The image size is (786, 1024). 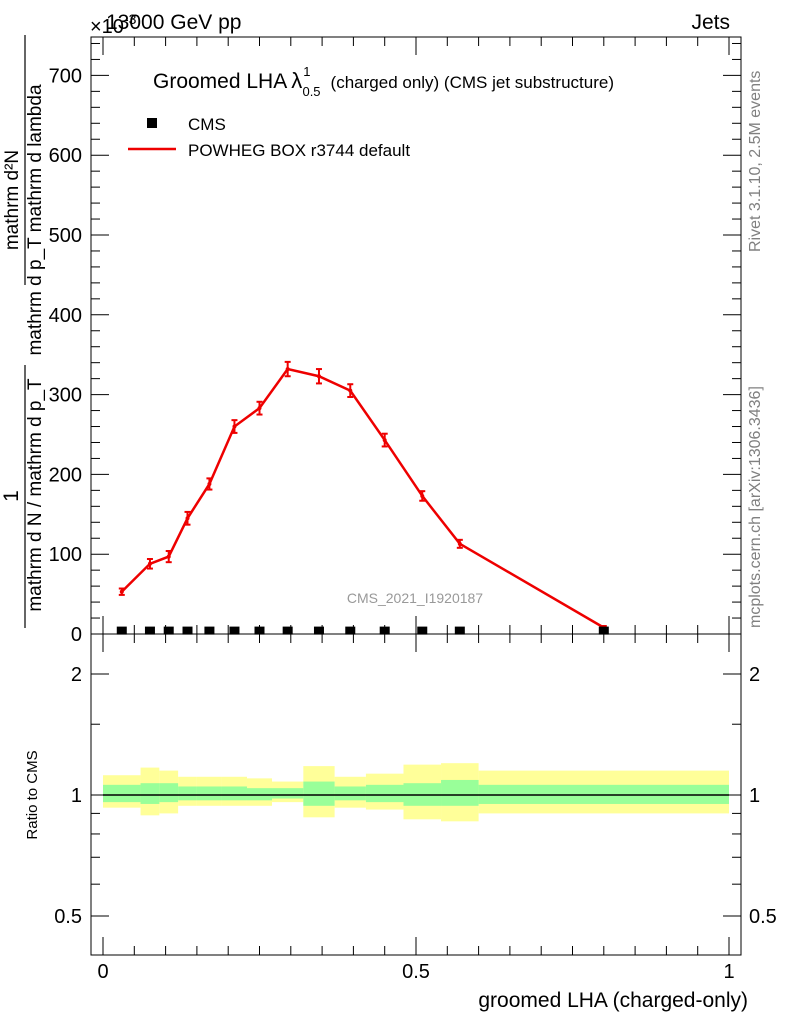 I want to click on main-ytick-label: 100, so click(x=65, y=555).